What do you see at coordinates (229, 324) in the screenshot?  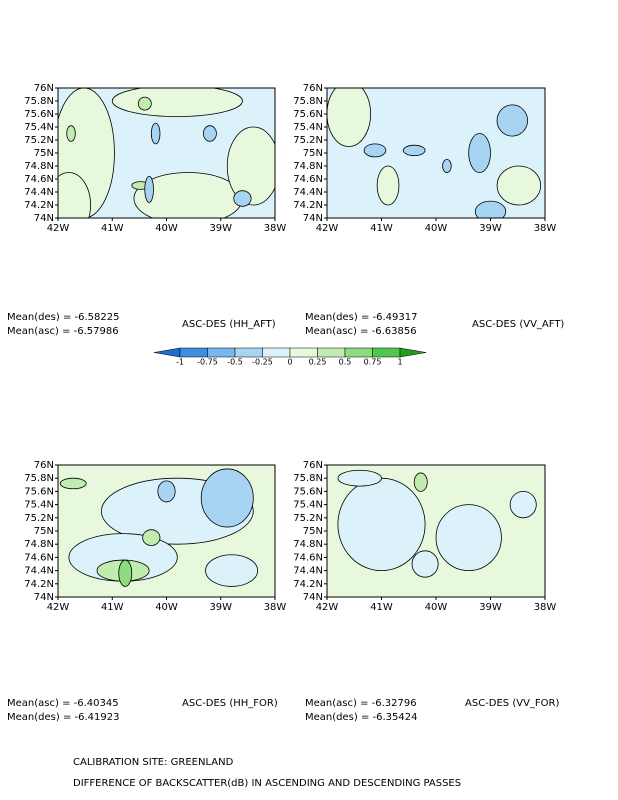 I see `panel-label: ASC-DES (HH_AFT)` at bounding box center [229, 324].